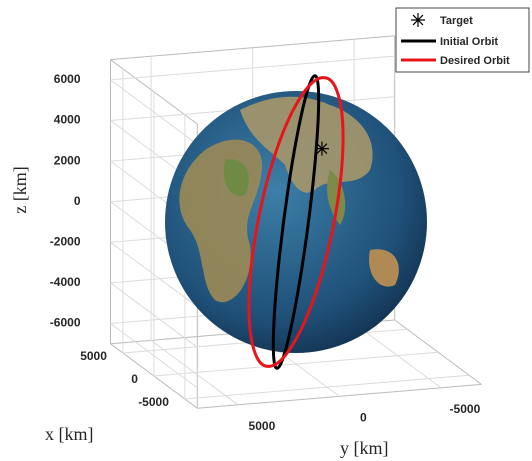  Describe the element at coordinates (93, 356) in the screenshot. I see `x-tick-label: 5000` at that location.